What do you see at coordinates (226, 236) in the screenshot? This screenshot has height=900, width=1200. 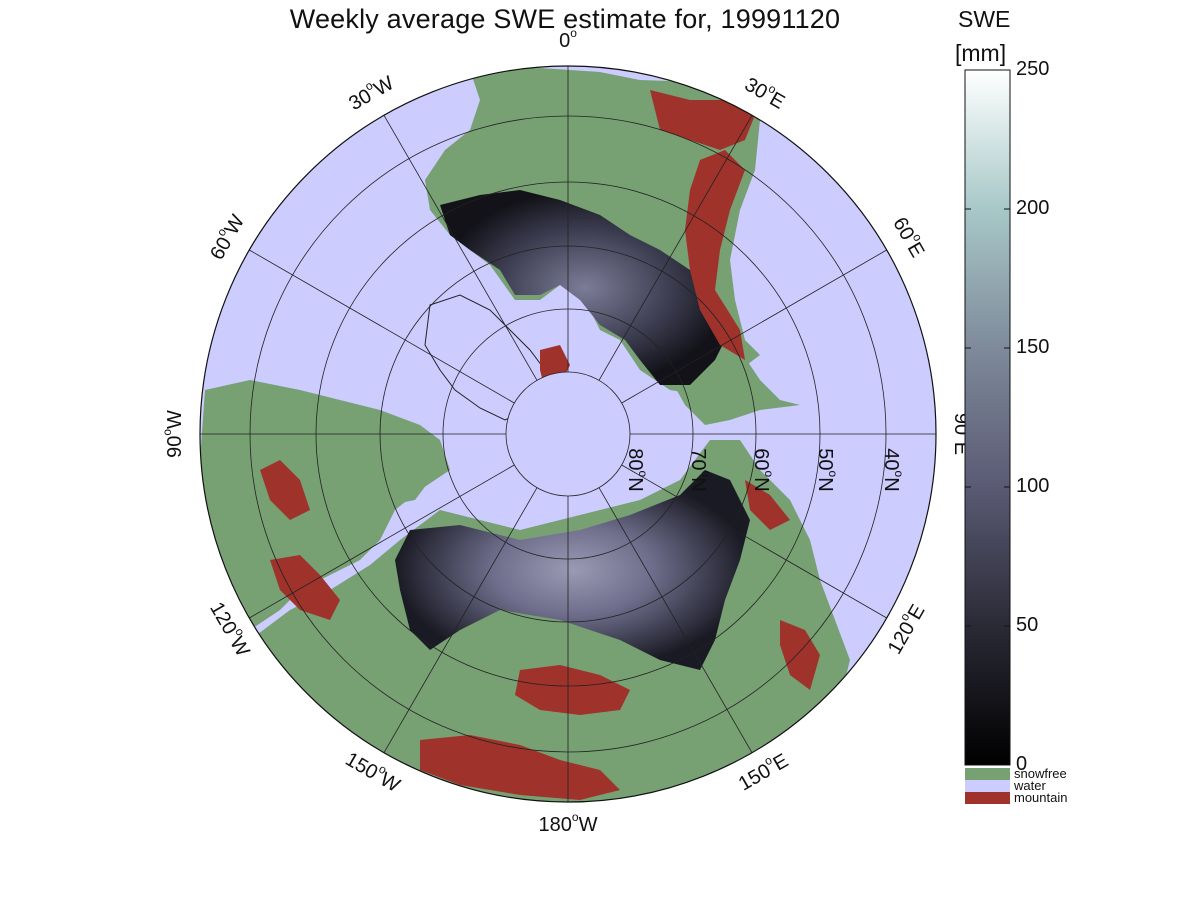 I see `longitude-label: 60oW` at bounding box center [226, 236].